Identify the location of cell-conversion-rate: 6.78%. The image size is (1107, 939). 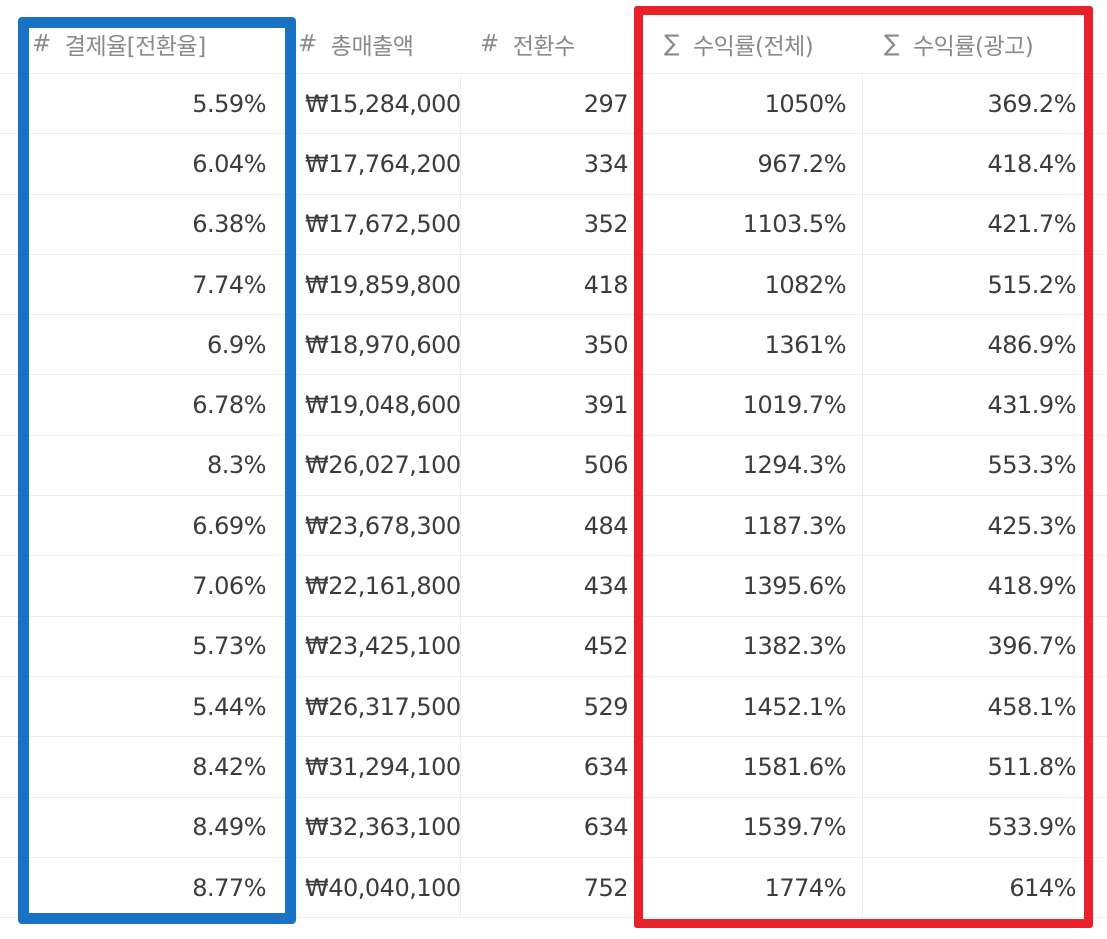
(229, 405).